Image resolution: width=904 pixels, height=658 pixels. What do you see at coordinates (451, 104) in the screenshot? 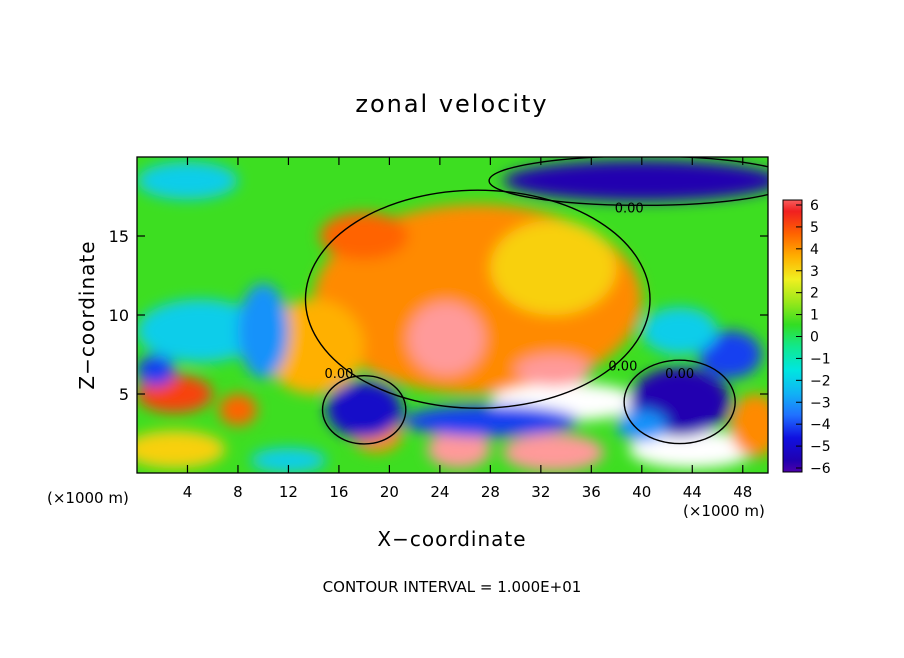
I see `chart-title: zonal velocity` at bounding box center [451, 104].